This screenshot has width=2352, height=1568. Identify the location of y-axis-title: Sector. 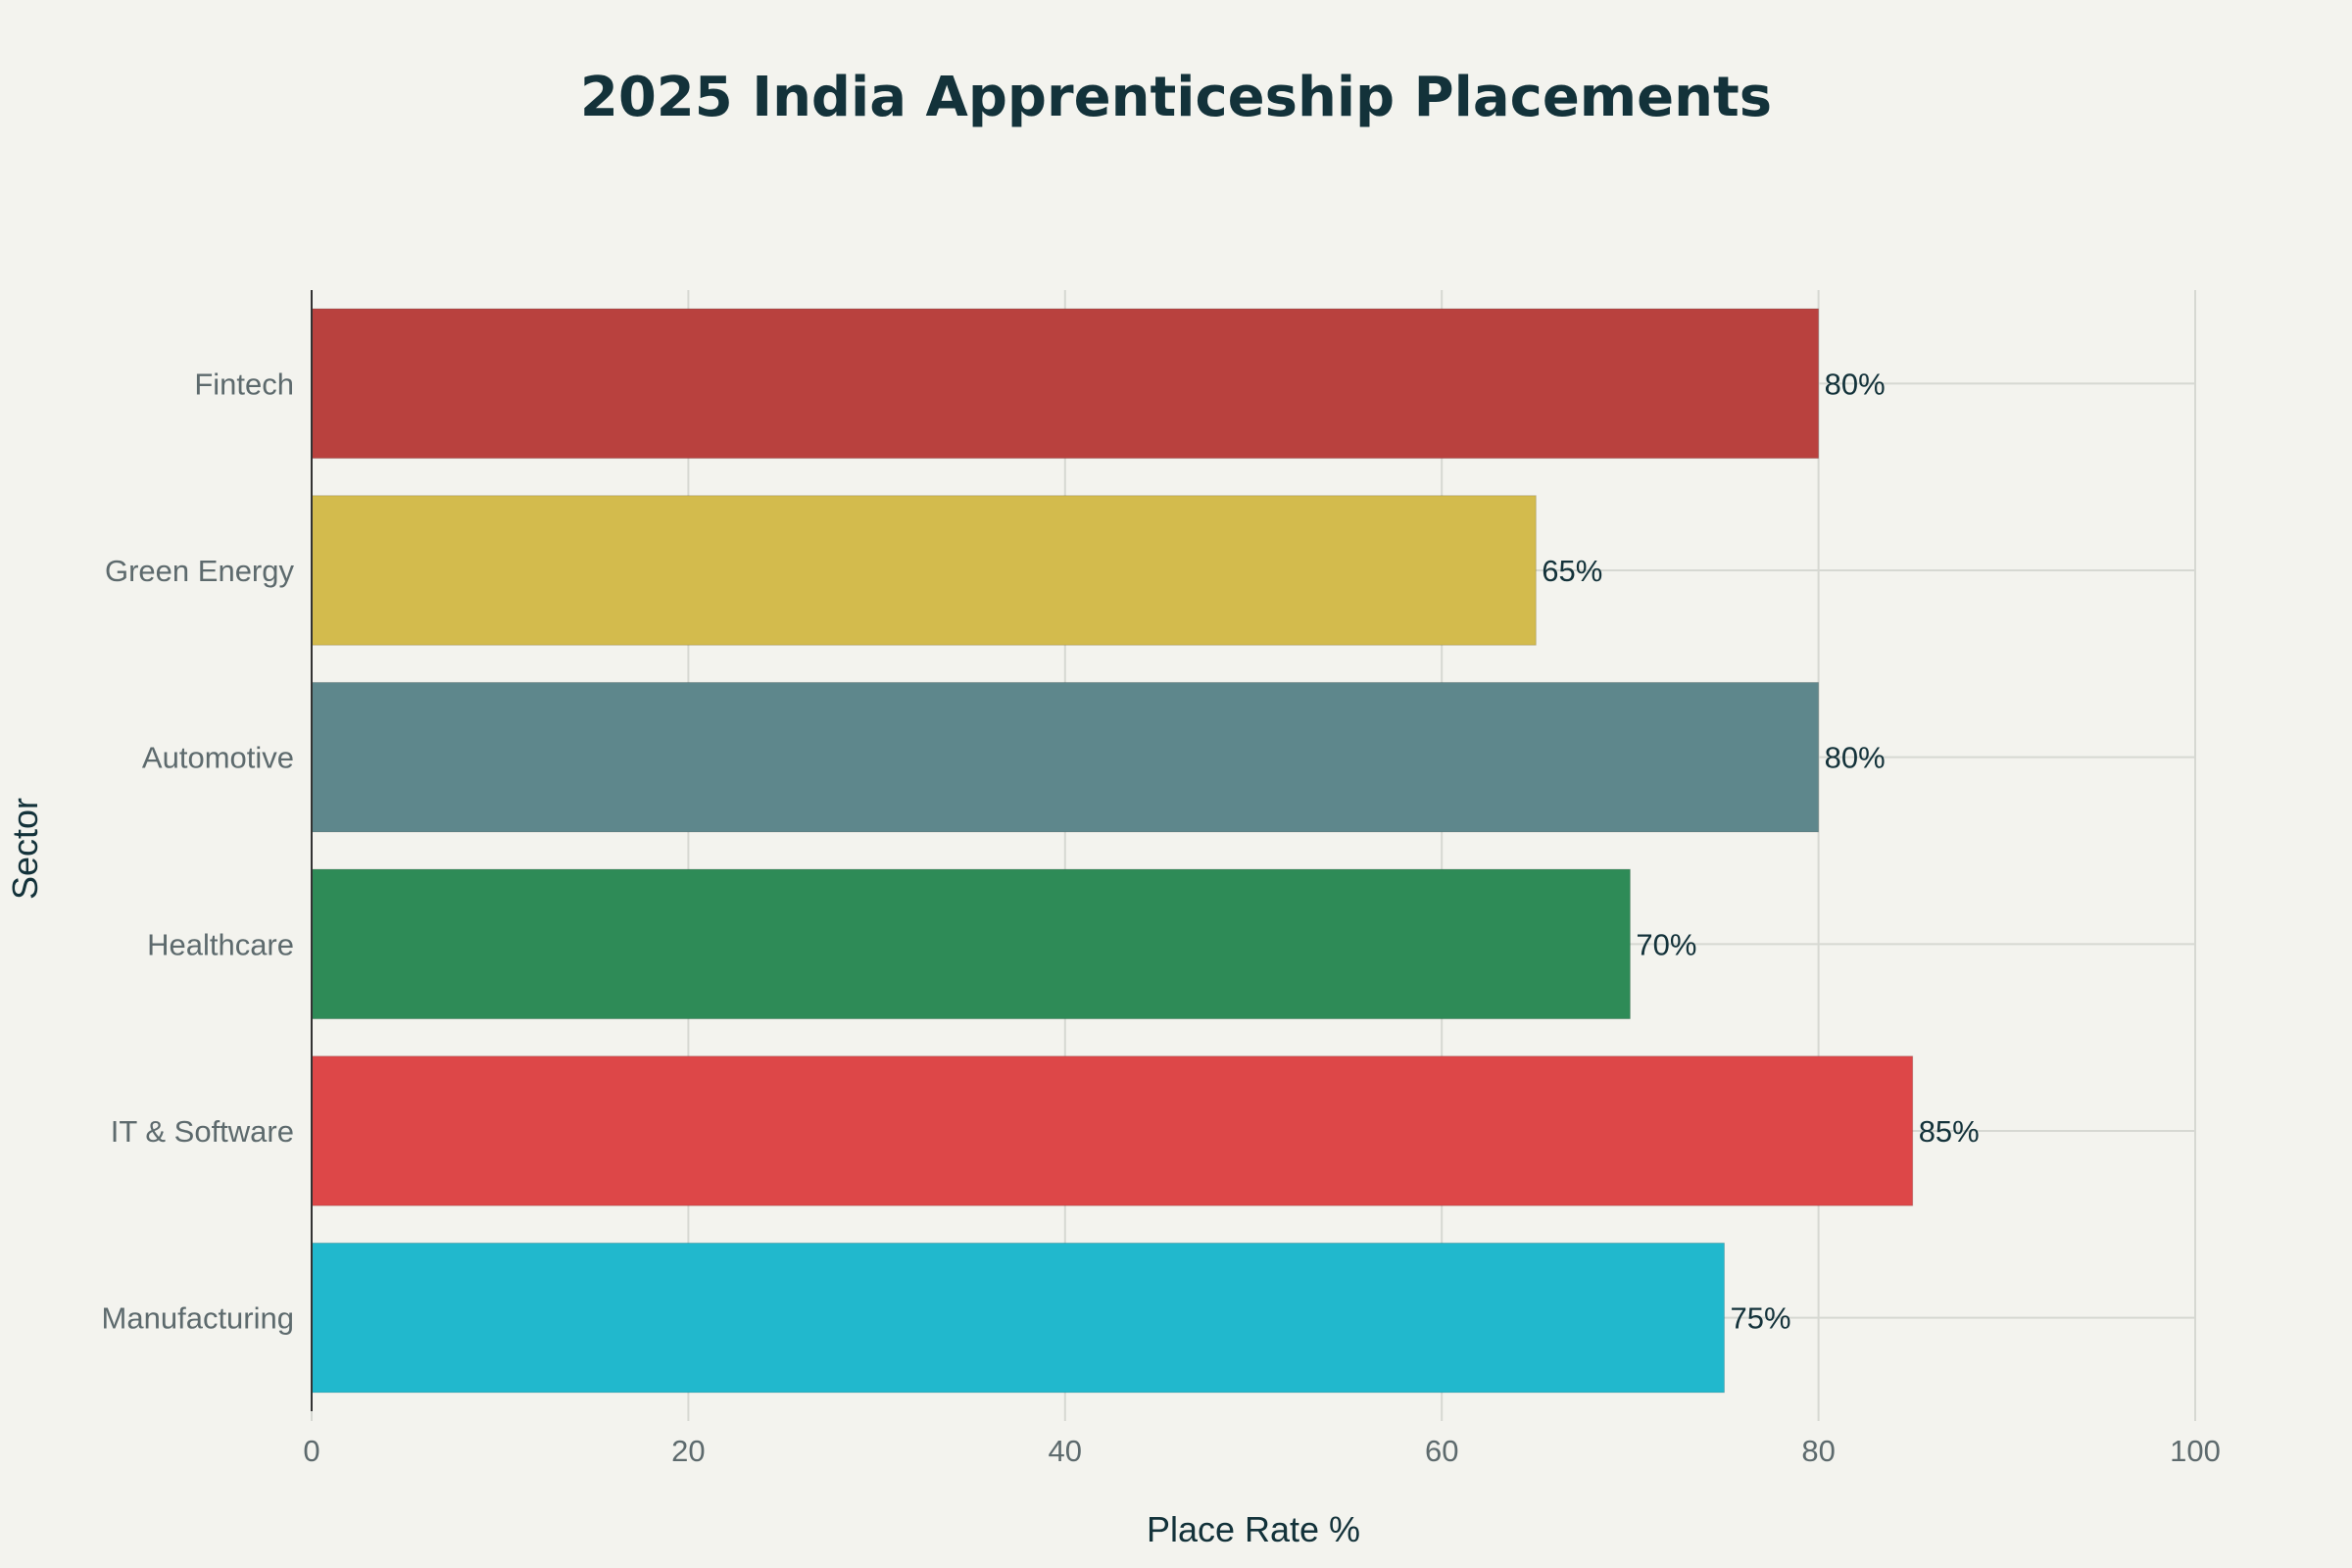
(25, 849).